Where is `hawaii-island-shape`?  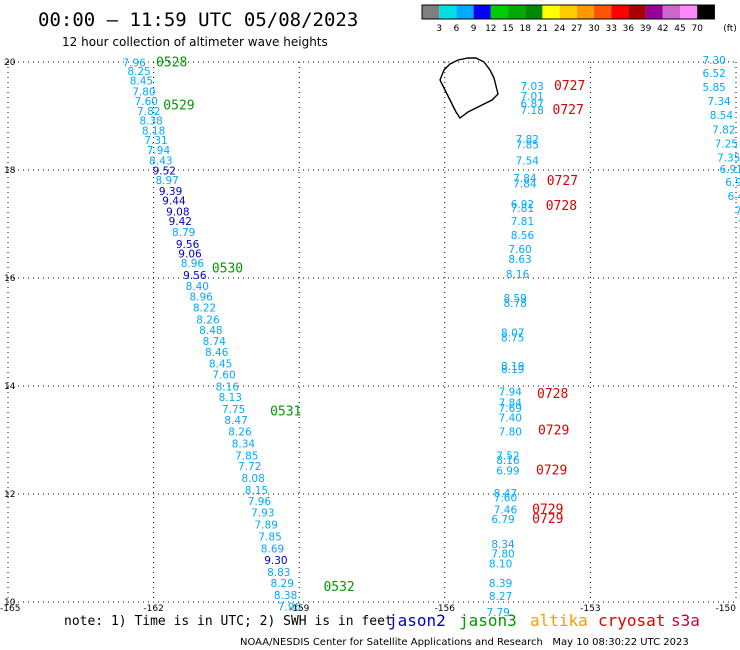
hawaii-island-shape is located at coordinates (469, 88).